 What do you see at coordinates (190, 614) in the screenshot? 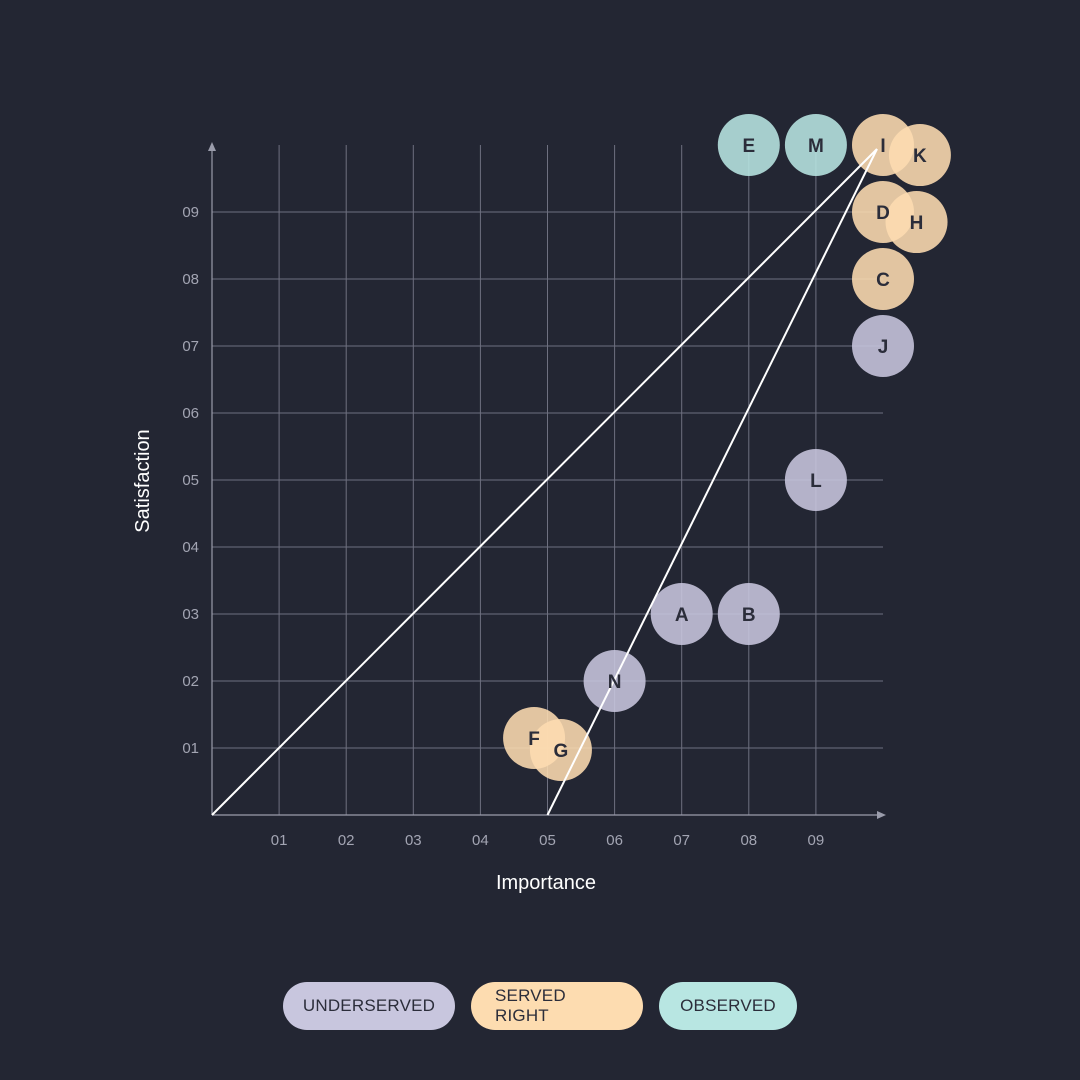
I see `y-tick-label: 03` at bounding box center [190, 614].